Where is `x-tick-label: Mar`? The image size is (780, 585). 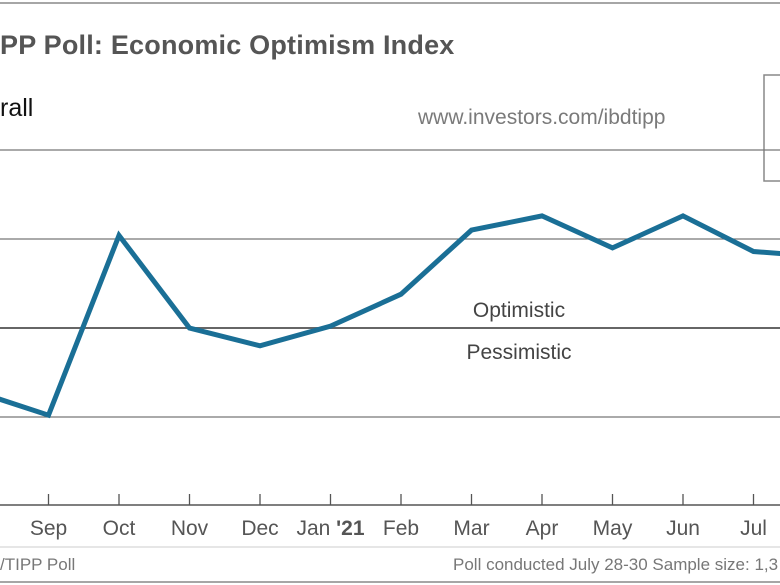
x-tick-label: Mar is located at coordinates (471, 528).